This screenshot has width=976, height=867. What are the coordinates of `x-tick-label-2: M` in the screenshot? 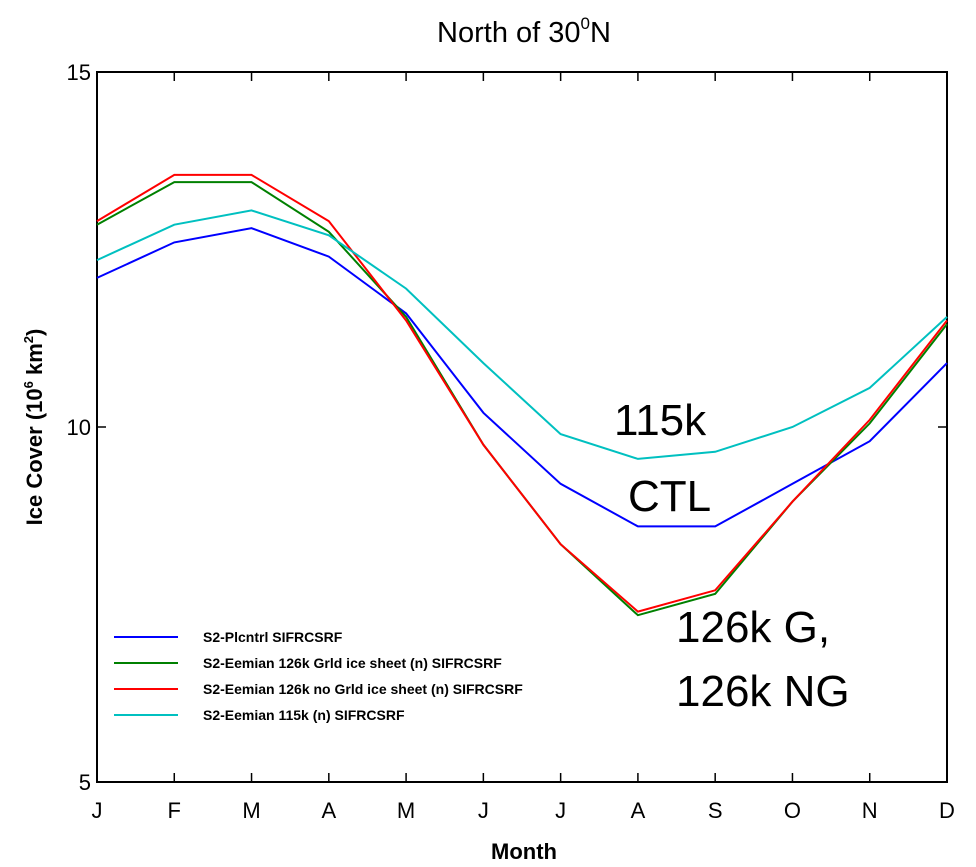 It's located at (251, 810).